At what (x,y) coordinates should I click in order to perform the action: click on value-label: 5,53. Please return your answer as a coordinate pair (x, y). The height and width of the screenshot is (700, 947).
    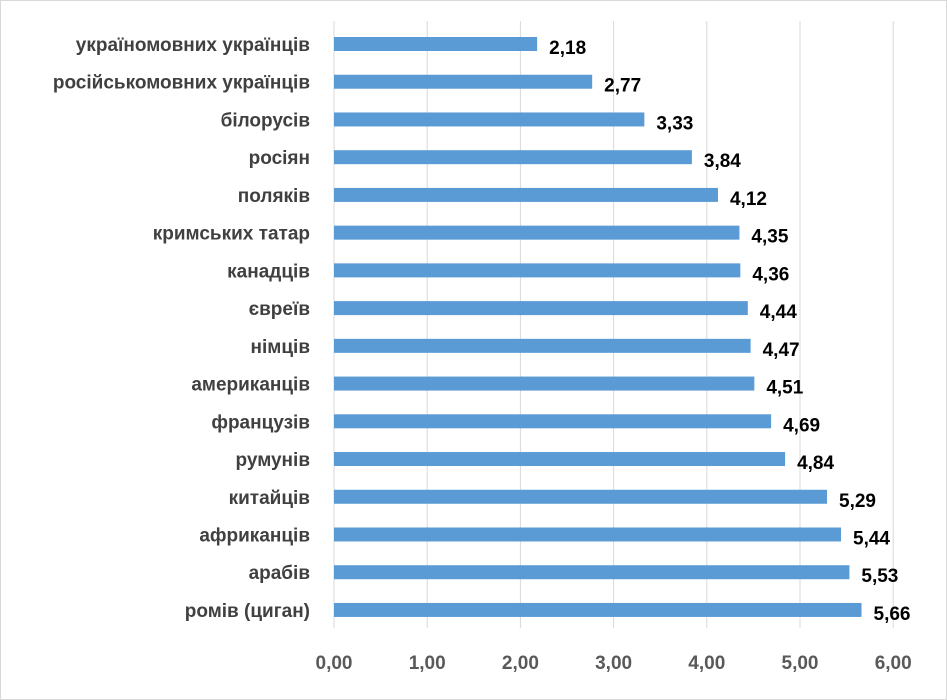
    Looking at the image, I should click on (879, 576).